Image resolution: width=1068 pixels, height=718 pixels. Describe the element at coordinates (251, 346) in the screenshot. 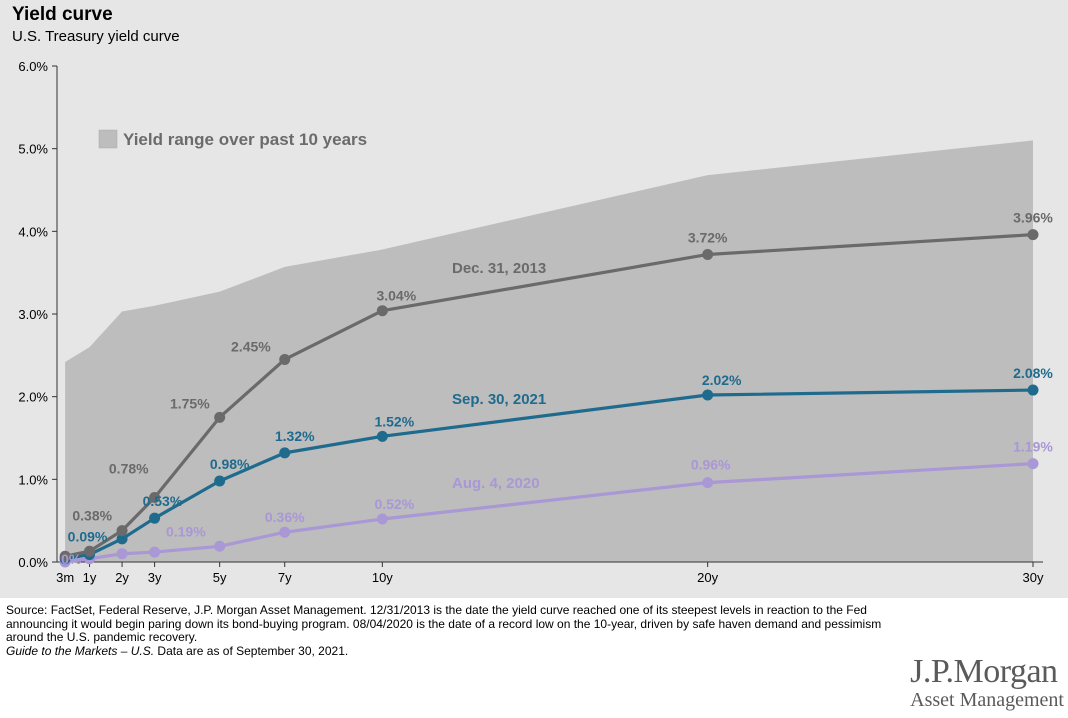

I see `data-label: 2.45%` at that location.